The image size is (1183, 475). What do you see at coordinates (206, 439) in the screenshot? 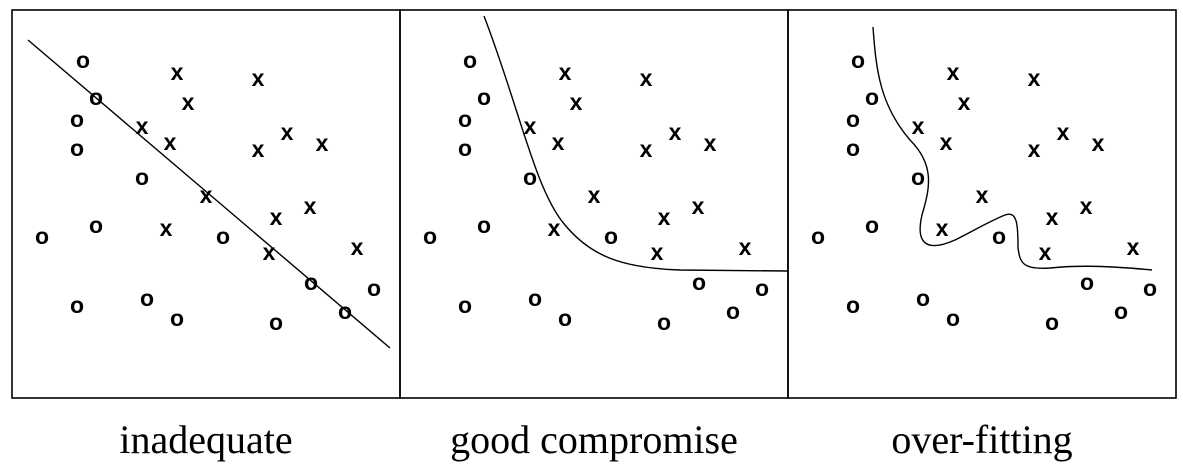
I see `caption-inadequate: inadequate` at bounding box center [206, 439].